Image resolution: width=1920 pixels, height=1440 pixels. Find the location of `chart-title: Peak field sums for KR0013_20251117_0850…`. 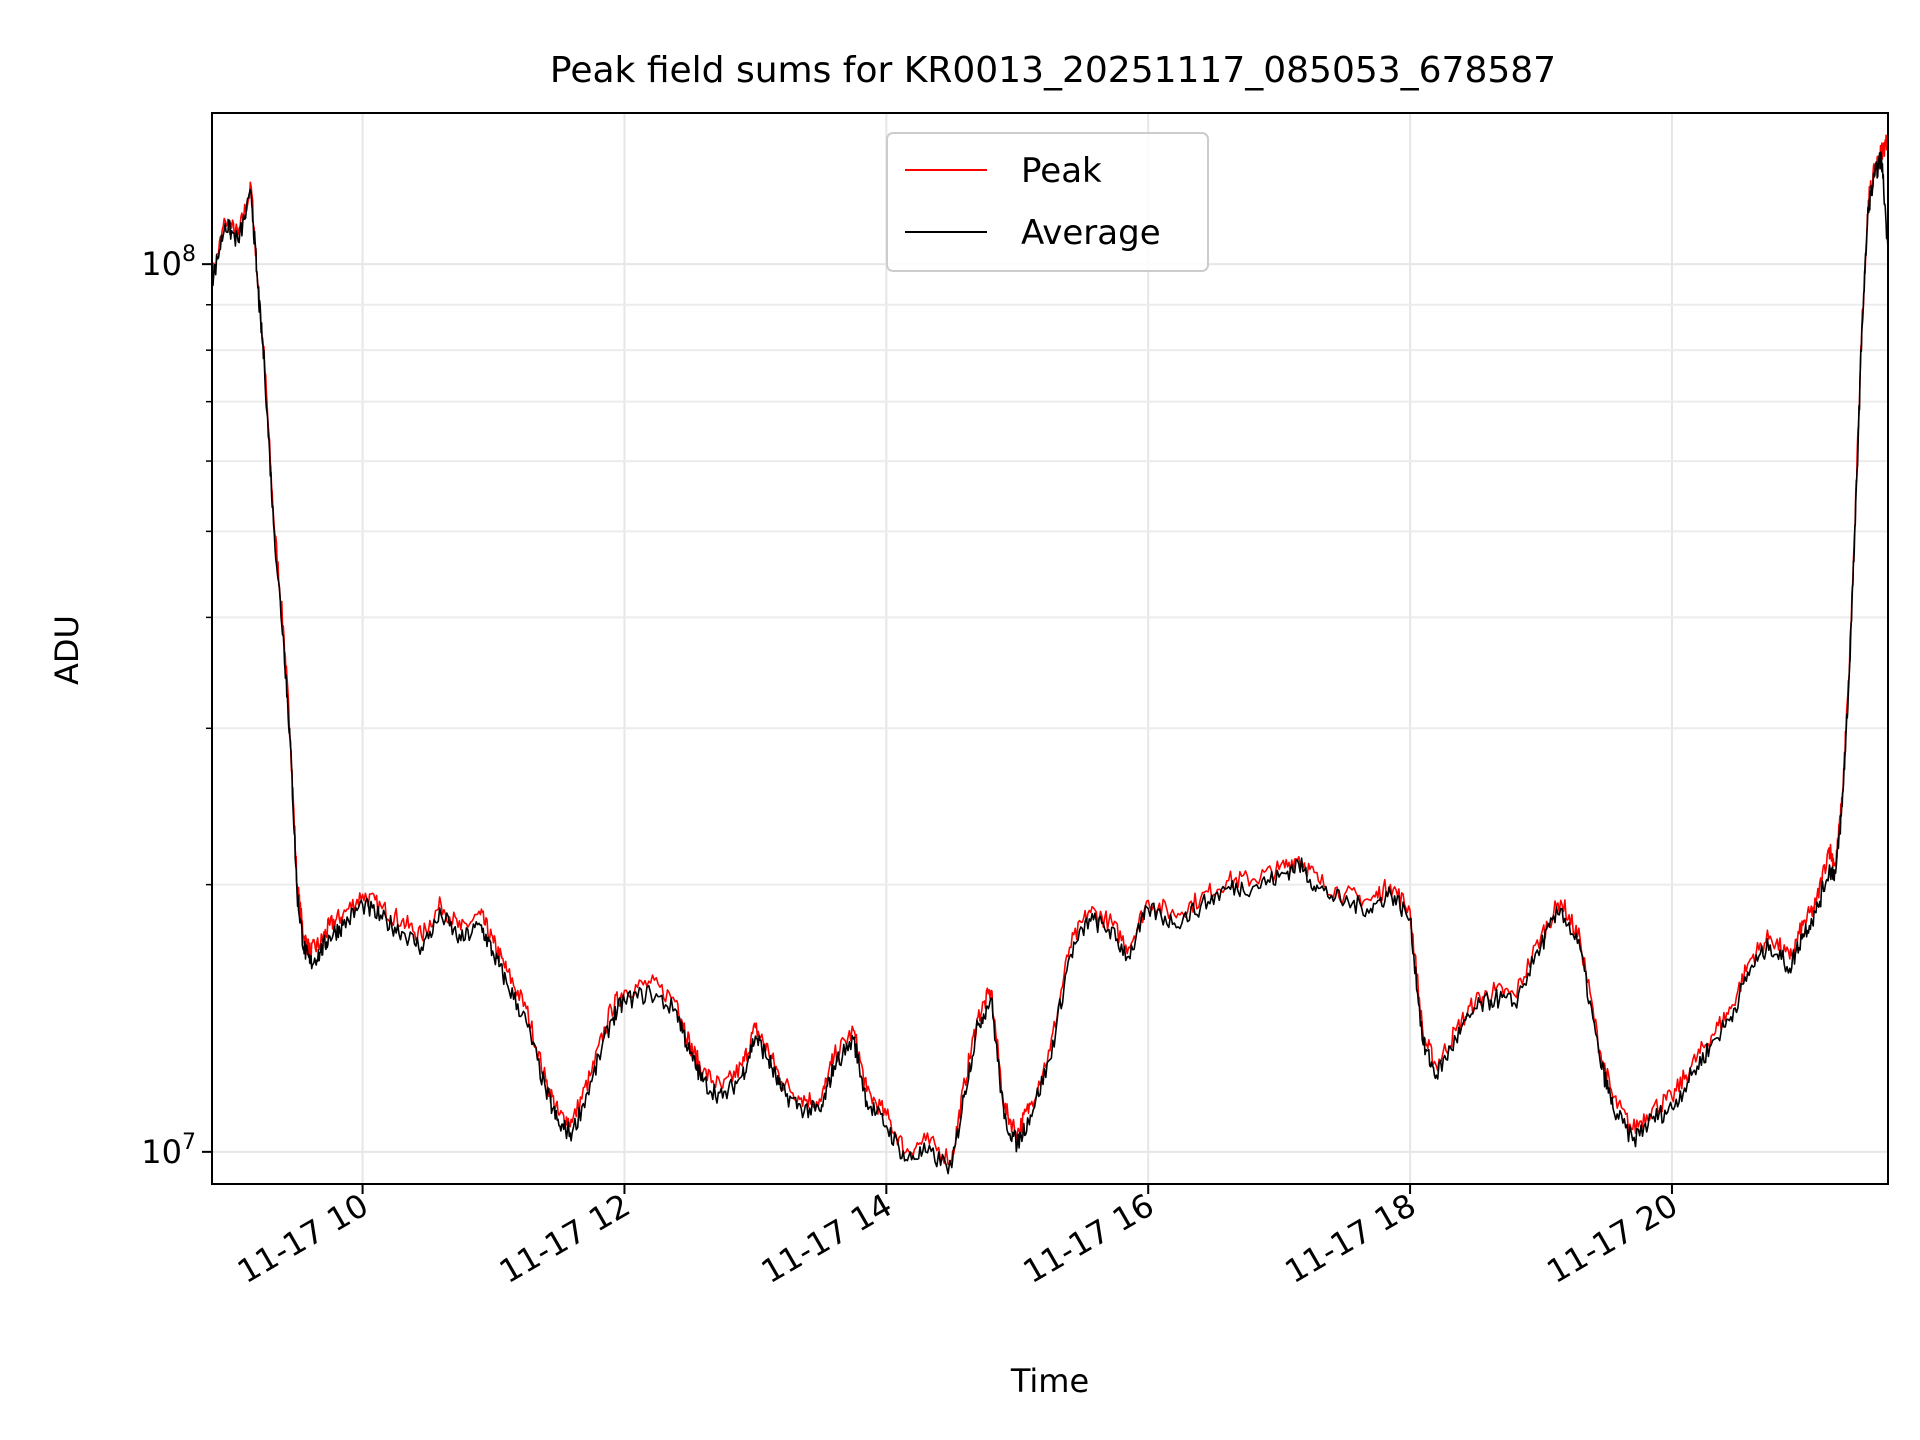

chart-title: Peak field sums for KR0013_20251117_0850… is located at coordinates (1053, 70).